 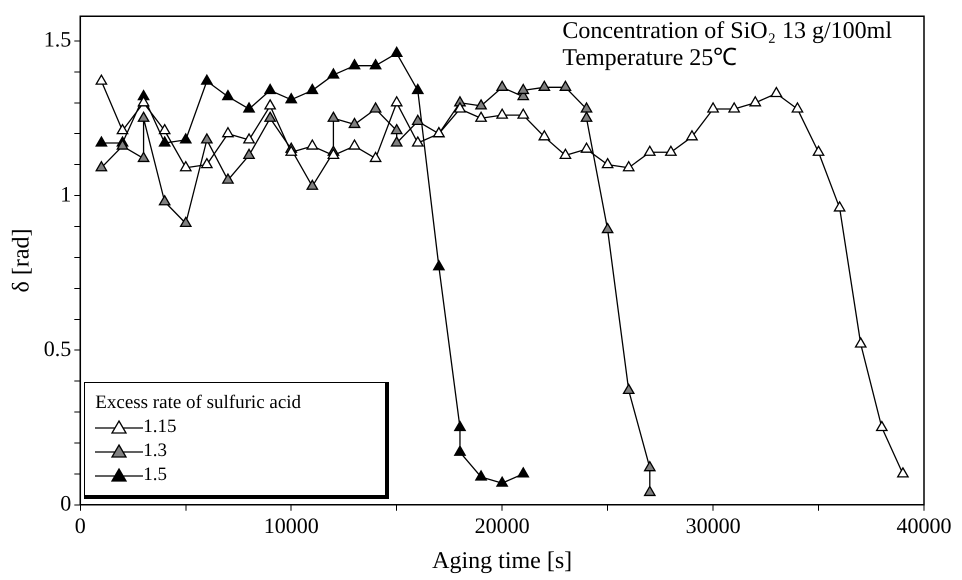 What do you see at coordinates (291, 525) in the screenshot?
I see `x-tick-label: 10000` at bounding box center [291, 525].